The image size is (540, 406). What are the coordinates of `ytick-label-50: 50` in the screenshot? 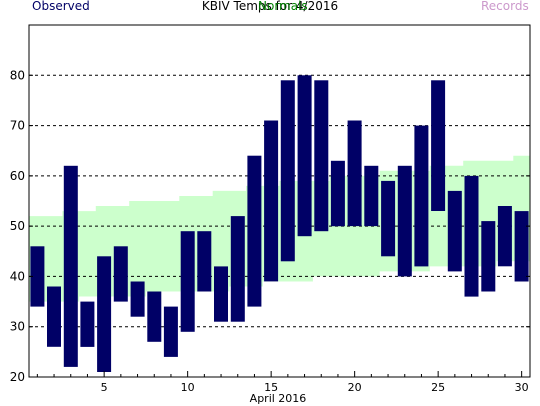 It's located at (17, 226).